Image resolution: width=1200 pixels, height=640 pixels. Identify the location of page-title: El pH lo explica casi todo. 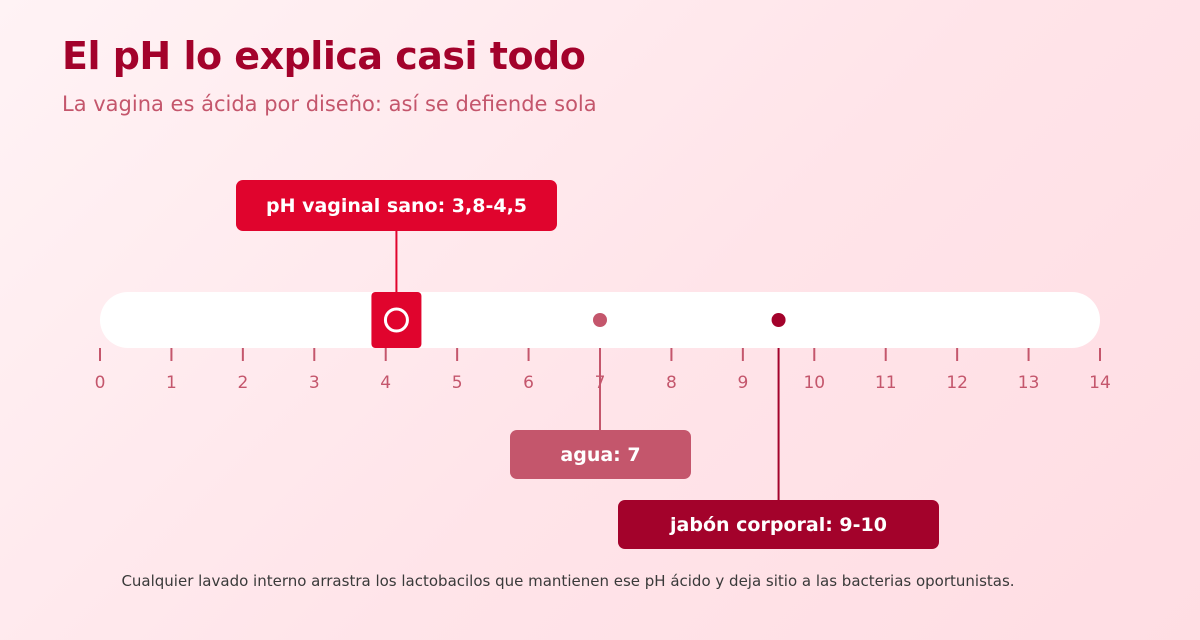
(324, 56).